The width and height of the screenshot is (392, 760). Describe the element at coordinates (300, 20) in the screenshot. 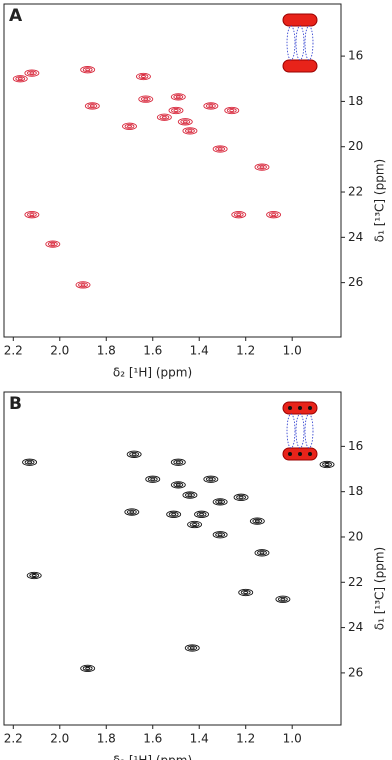

I see `icon-top` at that location.